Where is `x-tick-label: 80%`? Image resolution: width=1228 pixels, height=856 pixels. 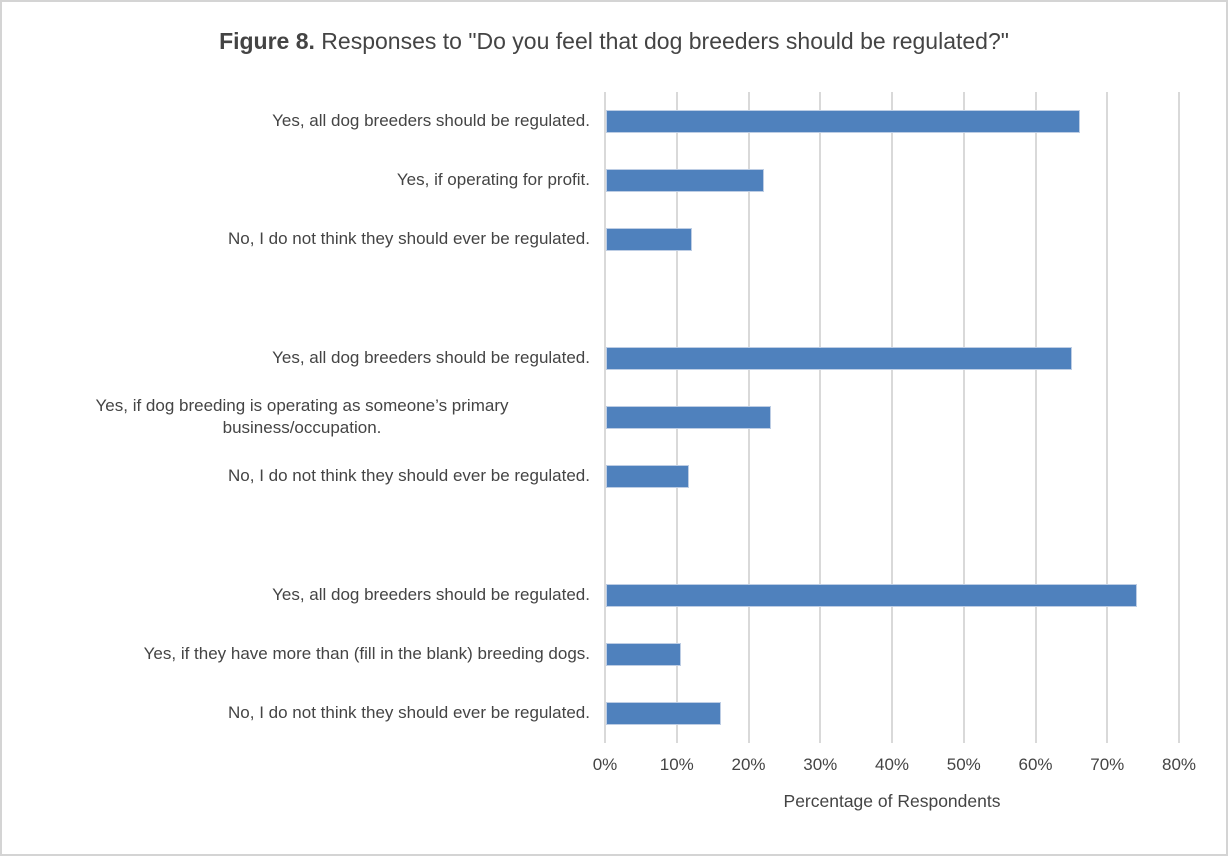
x-tick-label: 80% is located at coordinates (1179, 764).